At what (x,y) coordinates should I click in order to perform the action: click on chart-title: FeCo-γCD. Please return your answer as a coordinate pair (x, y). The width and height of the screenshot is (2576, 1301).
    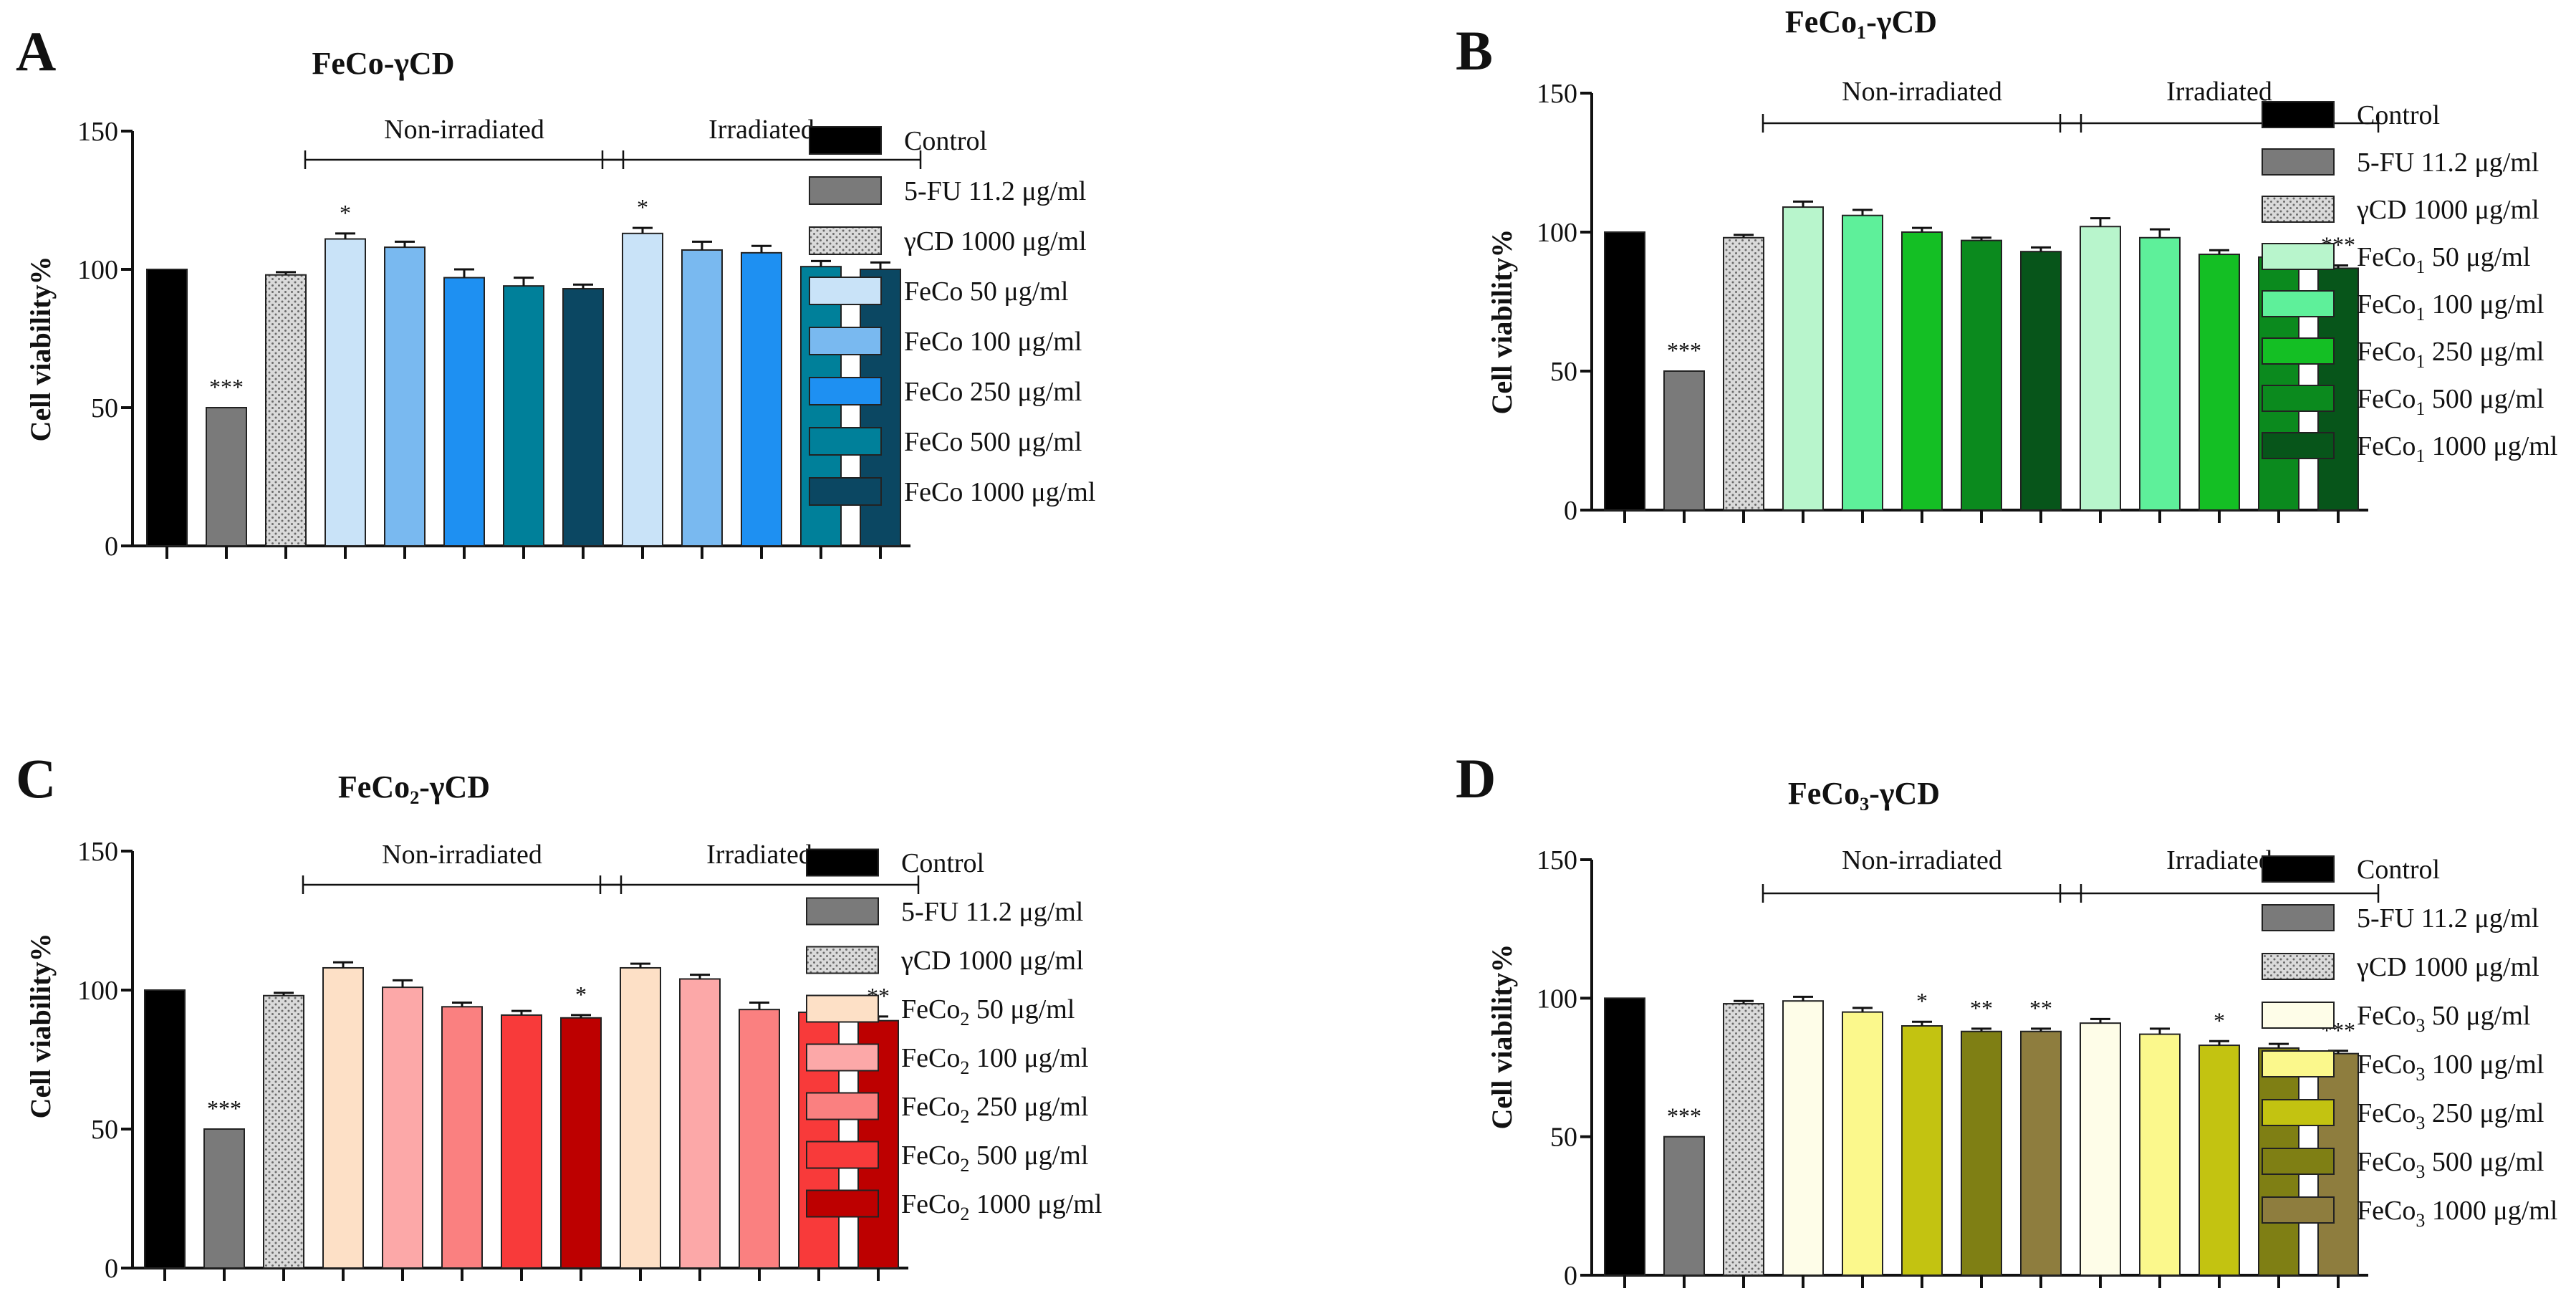
    Looking at the image, I should click on (384, 63).